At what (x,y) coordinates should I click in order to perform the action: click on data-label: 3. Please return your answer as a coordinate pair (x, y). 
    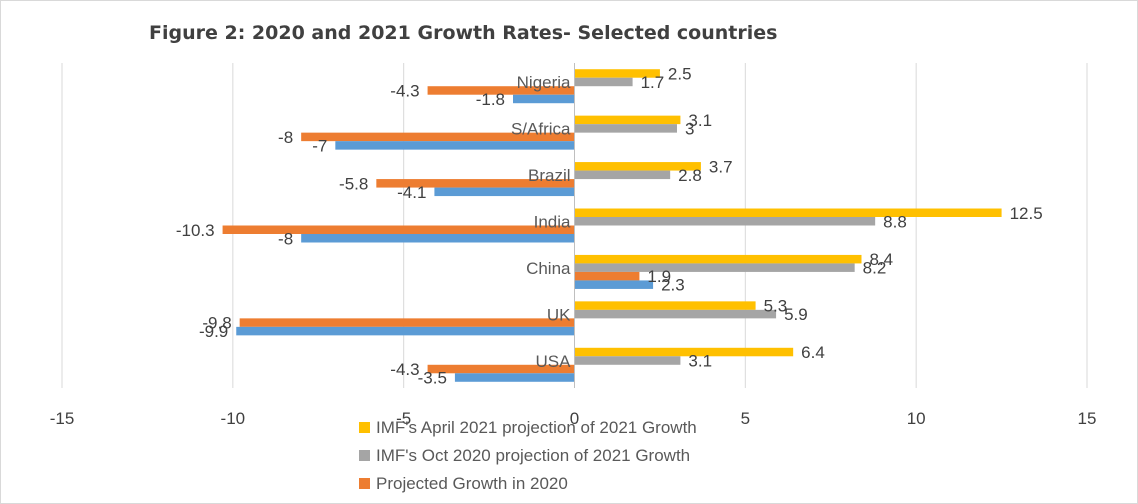
    Looking at the image, I should click on (689, 128).